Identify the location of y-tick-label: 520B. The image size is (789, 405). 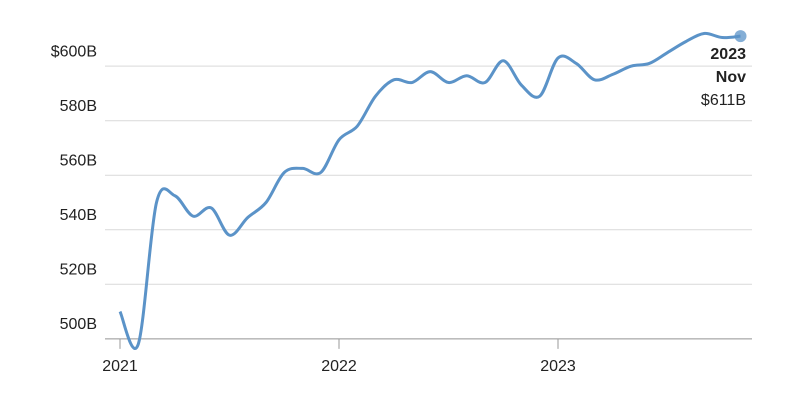
(78, 270).